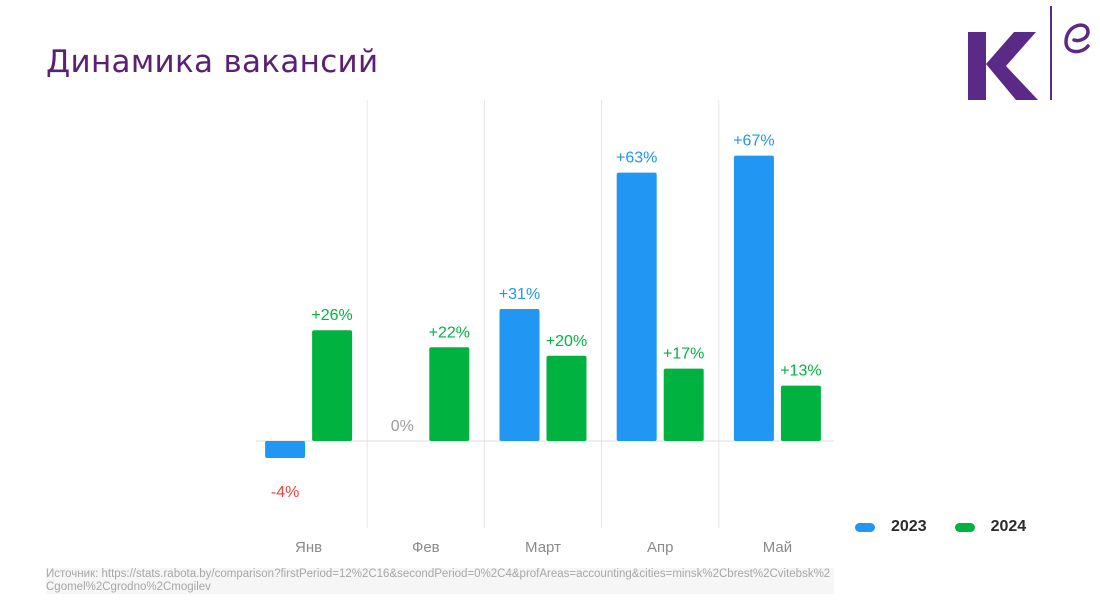  I want to click on legend-item-2023: 2023, so click(891, 527).